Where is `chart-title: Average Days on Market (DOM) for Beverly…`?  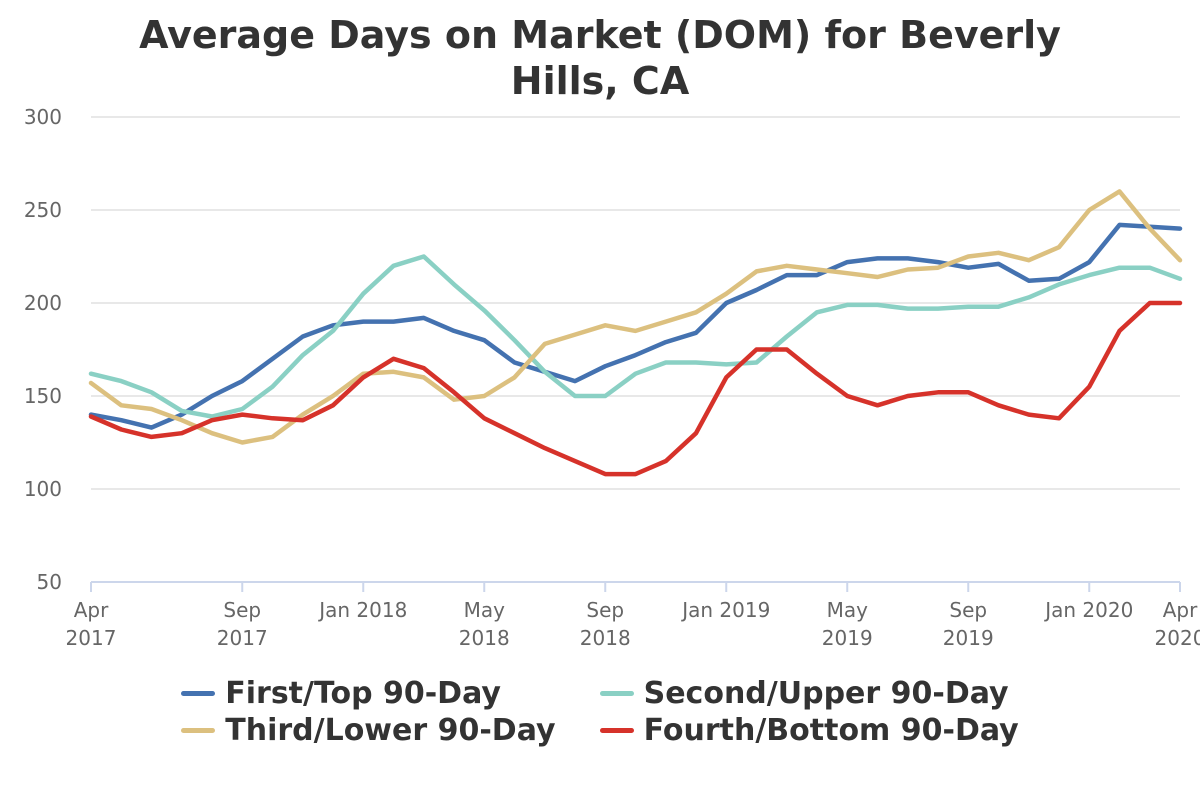 chart-title: Average Days on Market (DOM) for Beverly… is located at coordinates (600, 58).